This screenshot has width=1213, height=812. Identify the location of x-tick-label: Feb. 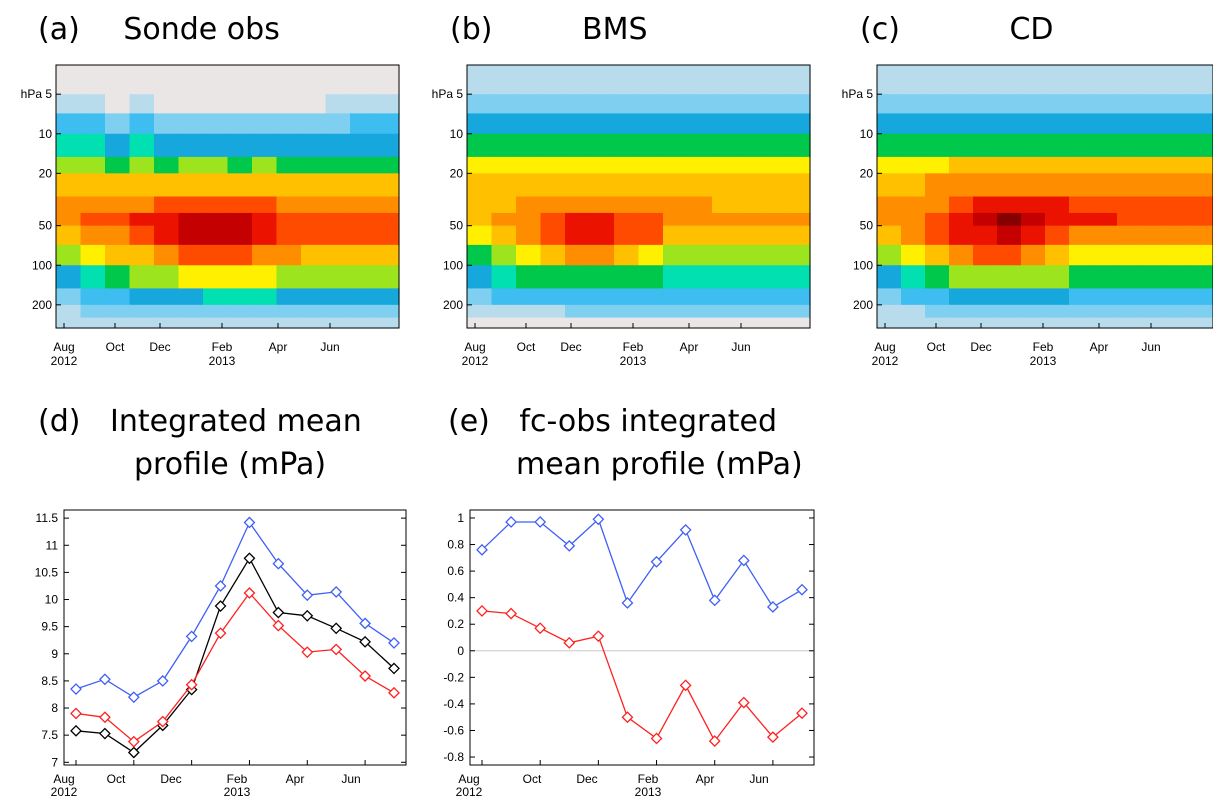
(648, 779).